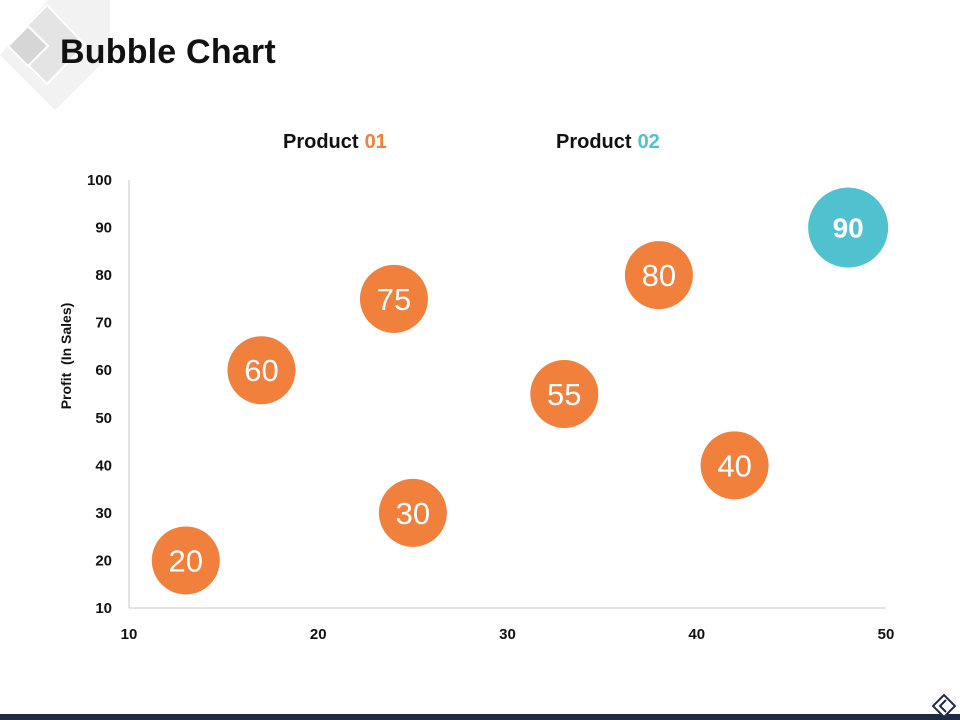 Image resolution: width=960 pixels, height=720 pixels. What do you see at coordinates (321, 142) in the screenshot?
I see `legend-product-01-label: Product` at bounding box center [321, 142].